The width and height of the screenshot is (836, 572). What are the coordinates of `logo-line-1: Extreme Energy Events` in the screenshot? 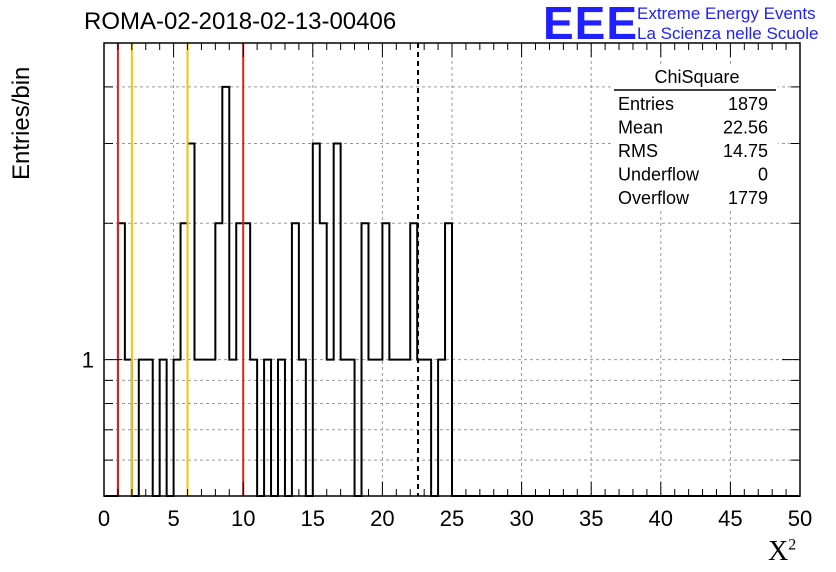 It's located at (726, 13).